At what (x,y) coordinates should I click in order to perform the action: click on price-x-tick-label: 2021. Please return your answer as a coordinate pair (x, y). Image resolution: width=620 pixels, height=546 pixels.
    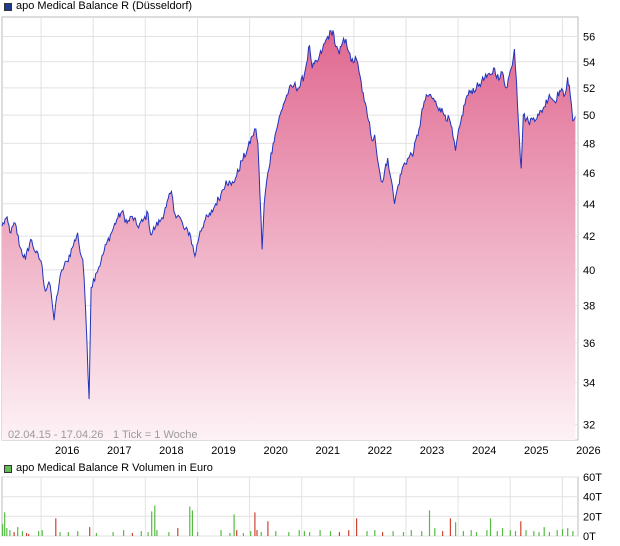
    Looking at the image, I should click on (328, 451).